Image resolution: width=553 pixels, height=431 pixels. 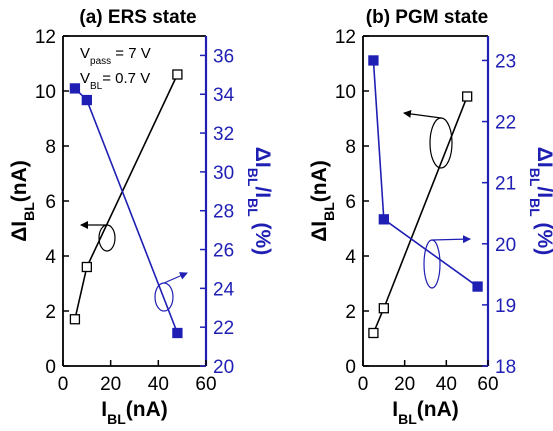 I want to click on right-y-tick-label: 21, so click(x=505, y=184).